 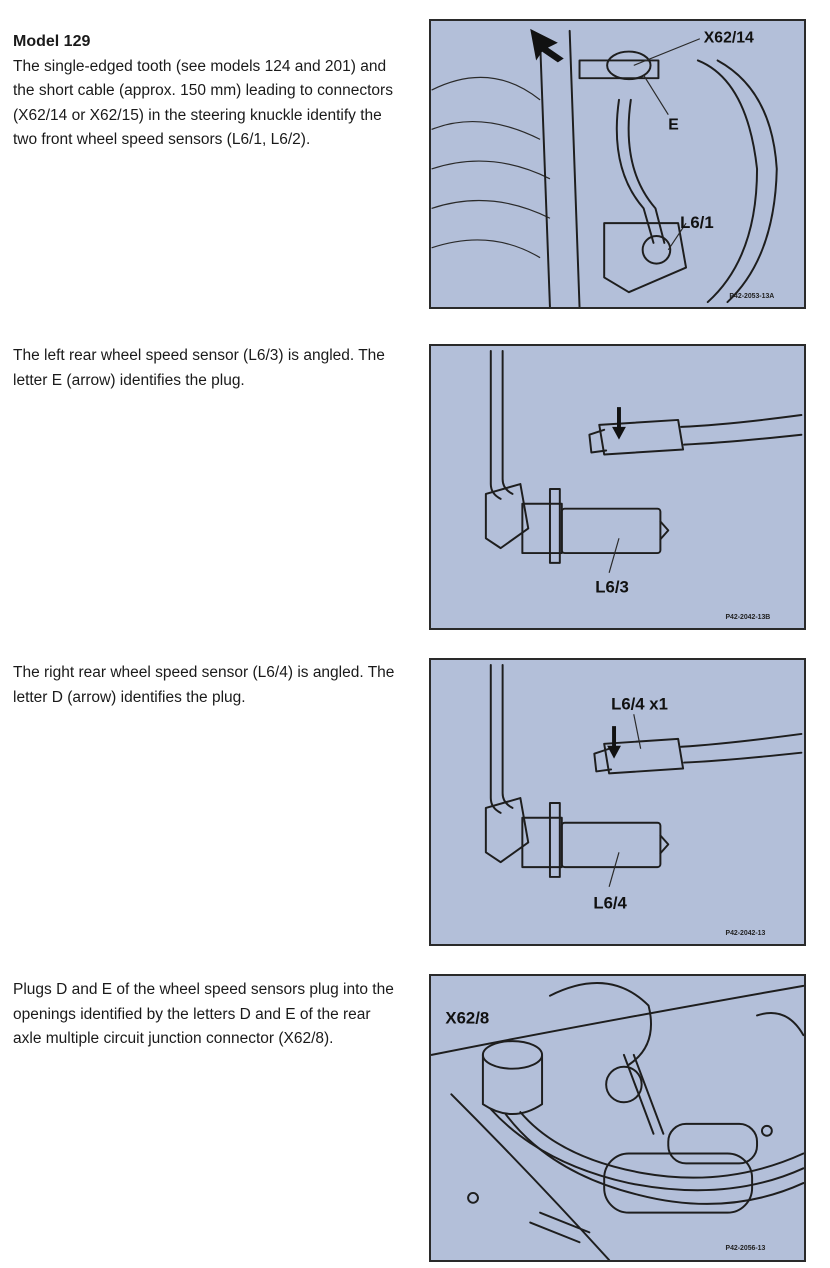 I want to click on figure-front-wheel-sensor: X62/14 E L6/1 P42-2053-13A, so click(x=617, y=164).